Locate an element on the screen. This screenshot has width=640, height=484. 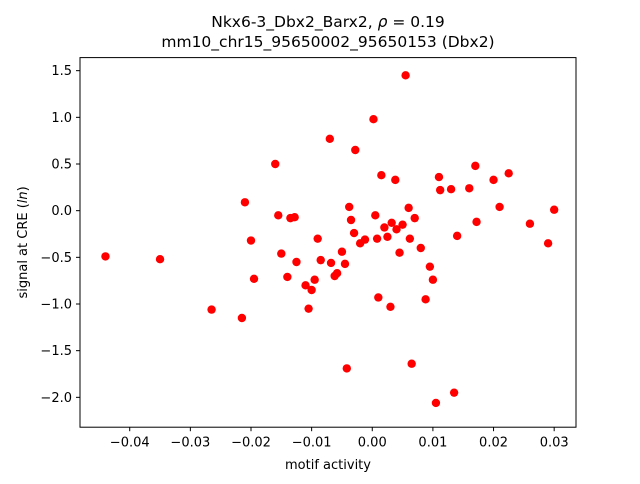
y-tick-label: −1.0 is located at coordinates (56, 305).